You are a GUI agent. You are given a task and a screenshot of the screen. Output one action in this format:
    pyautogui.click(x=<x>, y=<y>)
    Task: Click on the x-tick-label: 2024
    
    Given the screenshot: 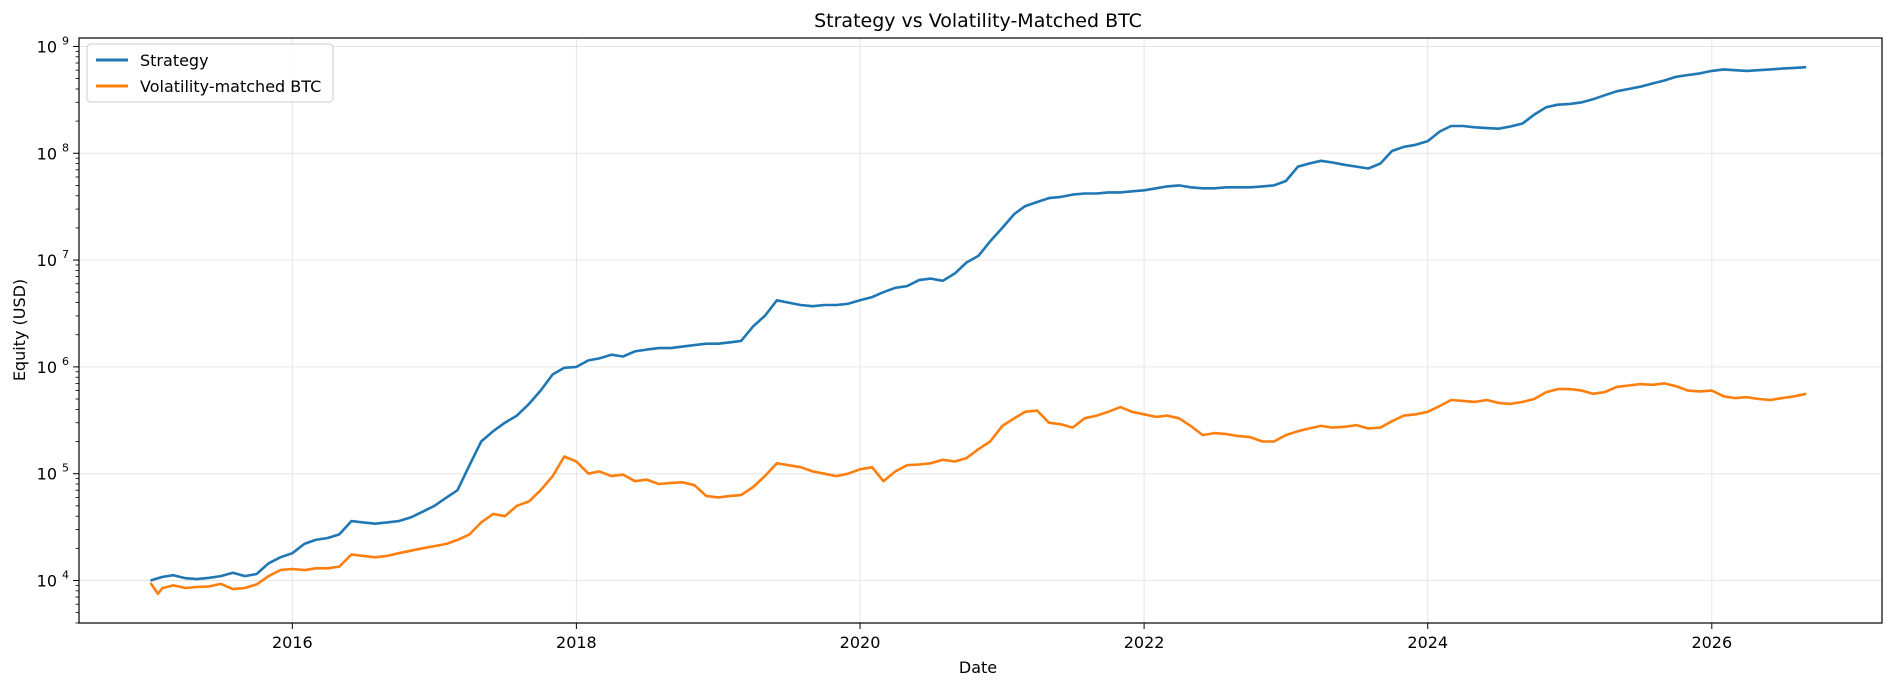 What is the action you would take?
    pyautogui.click(x=1427, y=642)
    